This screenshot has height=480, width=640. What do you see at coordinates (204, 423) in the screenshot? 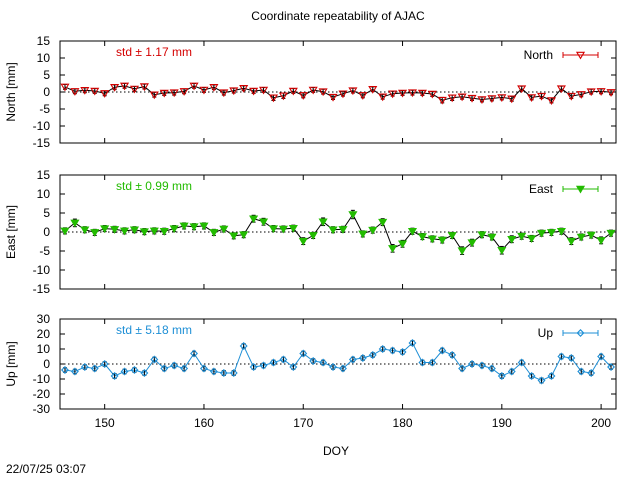
I see `x-tick-label: 160` at bounding box center [204, 423].